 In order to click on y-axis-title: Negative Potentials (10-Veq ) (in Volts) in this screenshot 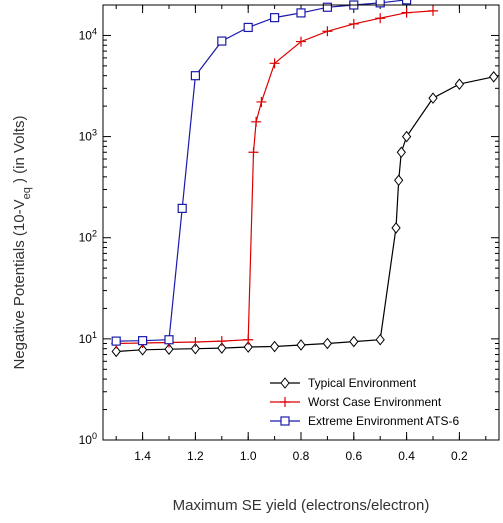, I will do `click(22, 242)`.